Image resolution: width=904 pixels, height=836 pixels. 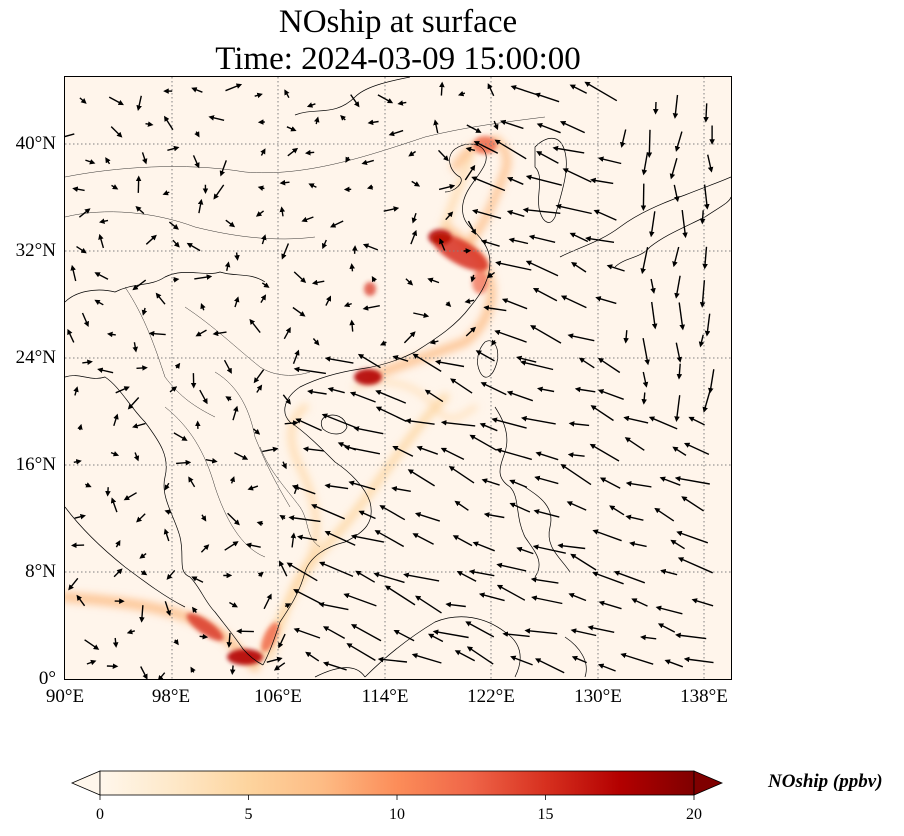 I want to click on lat-label-24n: 24°N, so click(x=35, y=357).